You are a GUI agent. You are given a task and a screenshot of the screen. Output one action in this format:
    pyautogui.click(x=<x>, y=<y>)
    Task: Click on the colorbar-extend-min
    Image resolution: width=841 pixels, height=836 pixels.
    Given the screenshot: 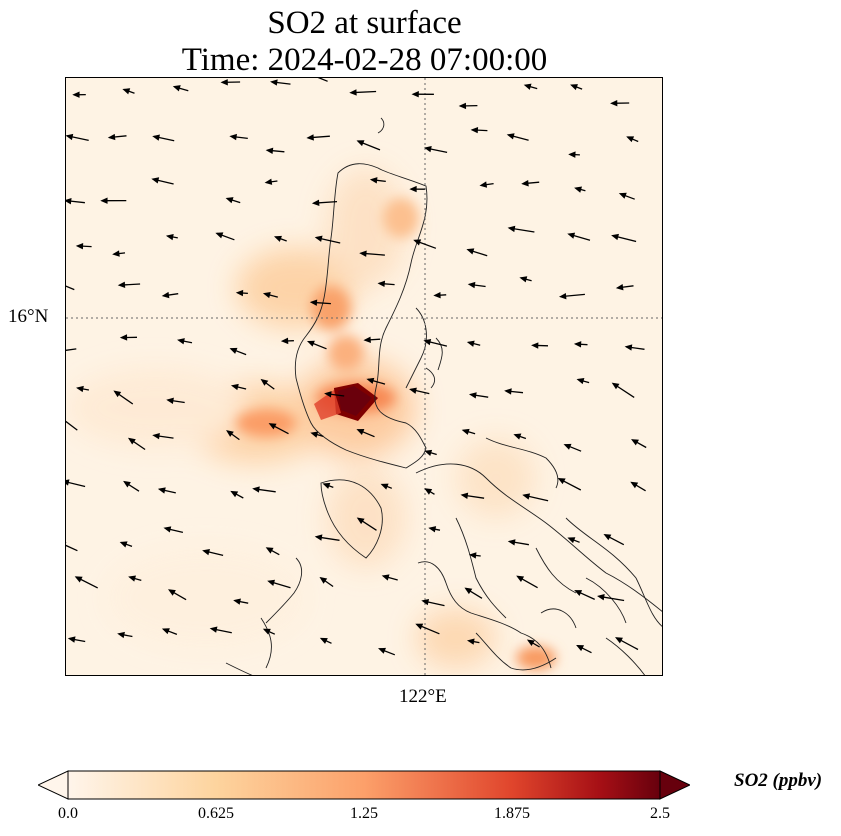 What is the action you would take?
    pyautogui.click(x=53, y=785)
    